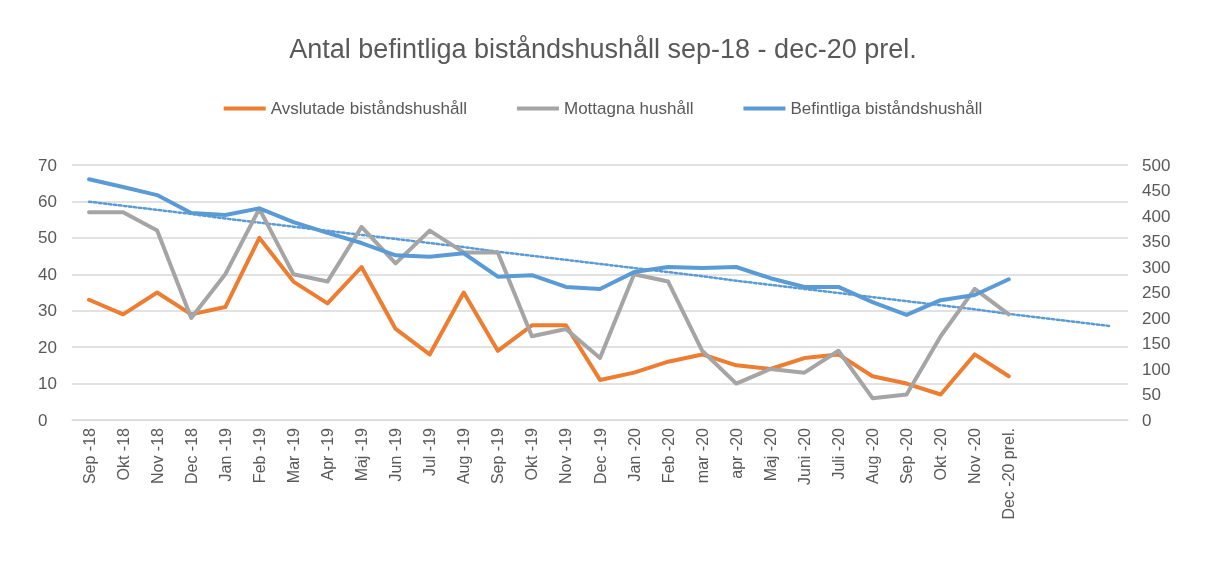 Image resolution: width=1206 pixels, height=573 pixels. What do you see at coordinates (1156, 292) in the screenshot?
I see `y2-tick-label: 250` at bounding box center [1156, 292].